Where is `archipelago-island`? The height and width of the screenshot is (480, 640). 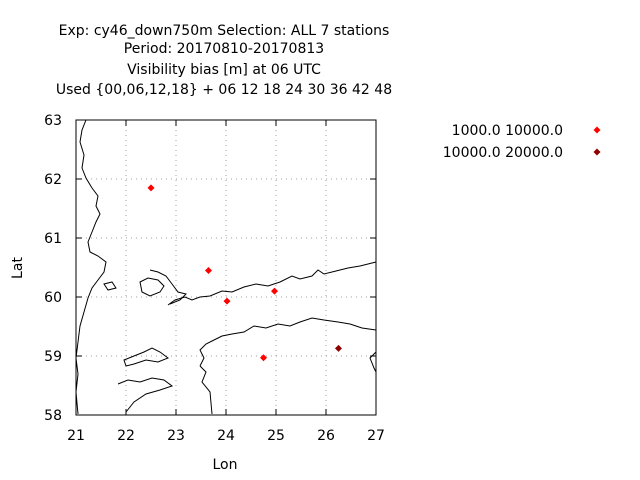 archipelago-island is located at coordinates (152, 287).